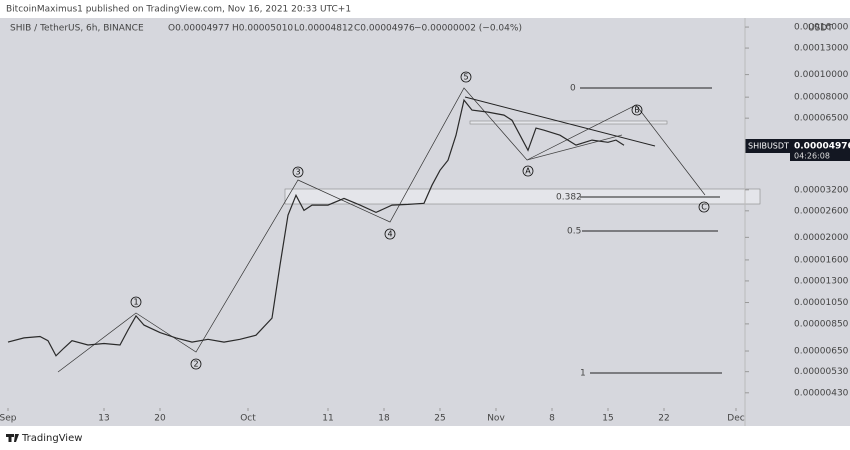 Image resolution: width=850 pixels, height=450 pixels. I want to click on wave-label: 2, so click(195, 364).